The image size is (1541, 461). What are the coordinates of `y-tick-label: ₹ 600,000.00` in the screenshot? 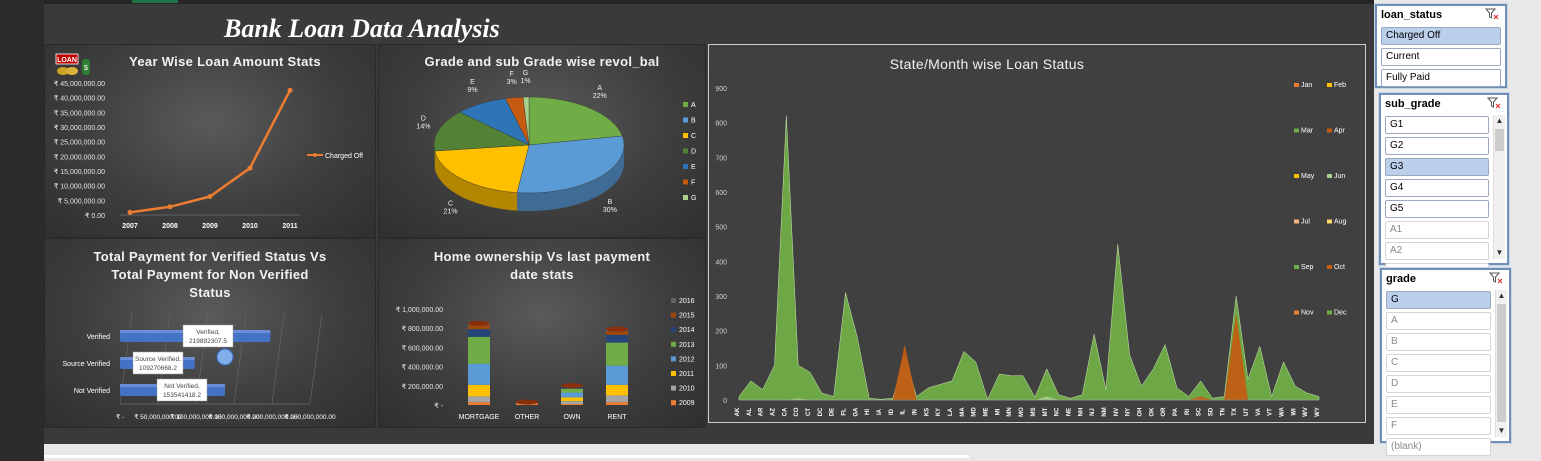 It's located at (423, 348).